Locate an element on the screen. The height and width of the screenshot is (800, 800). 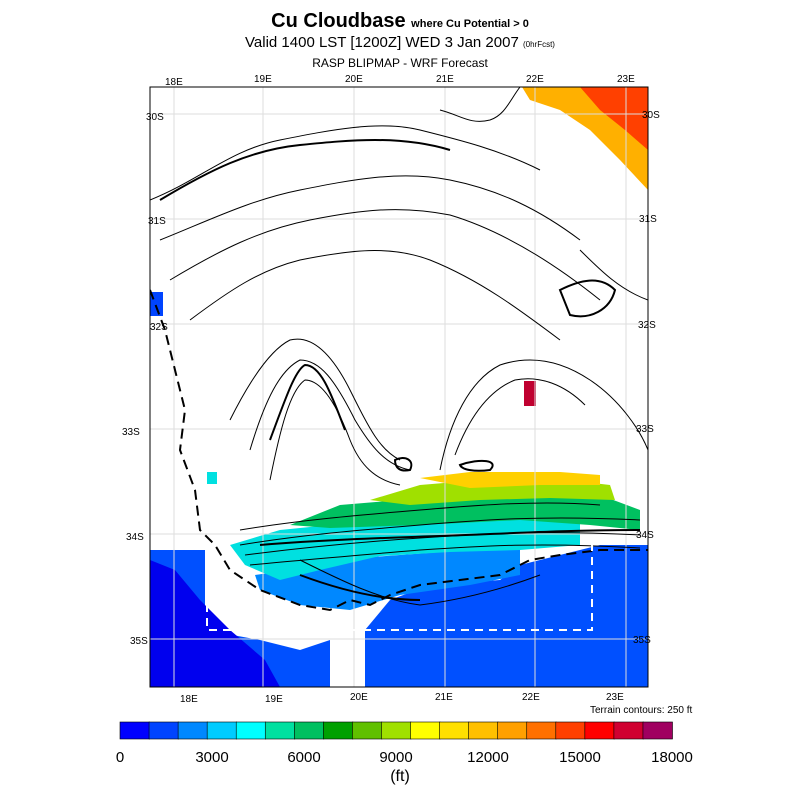
colorbar-unit: (ft) is located at coordinates (400, 776).